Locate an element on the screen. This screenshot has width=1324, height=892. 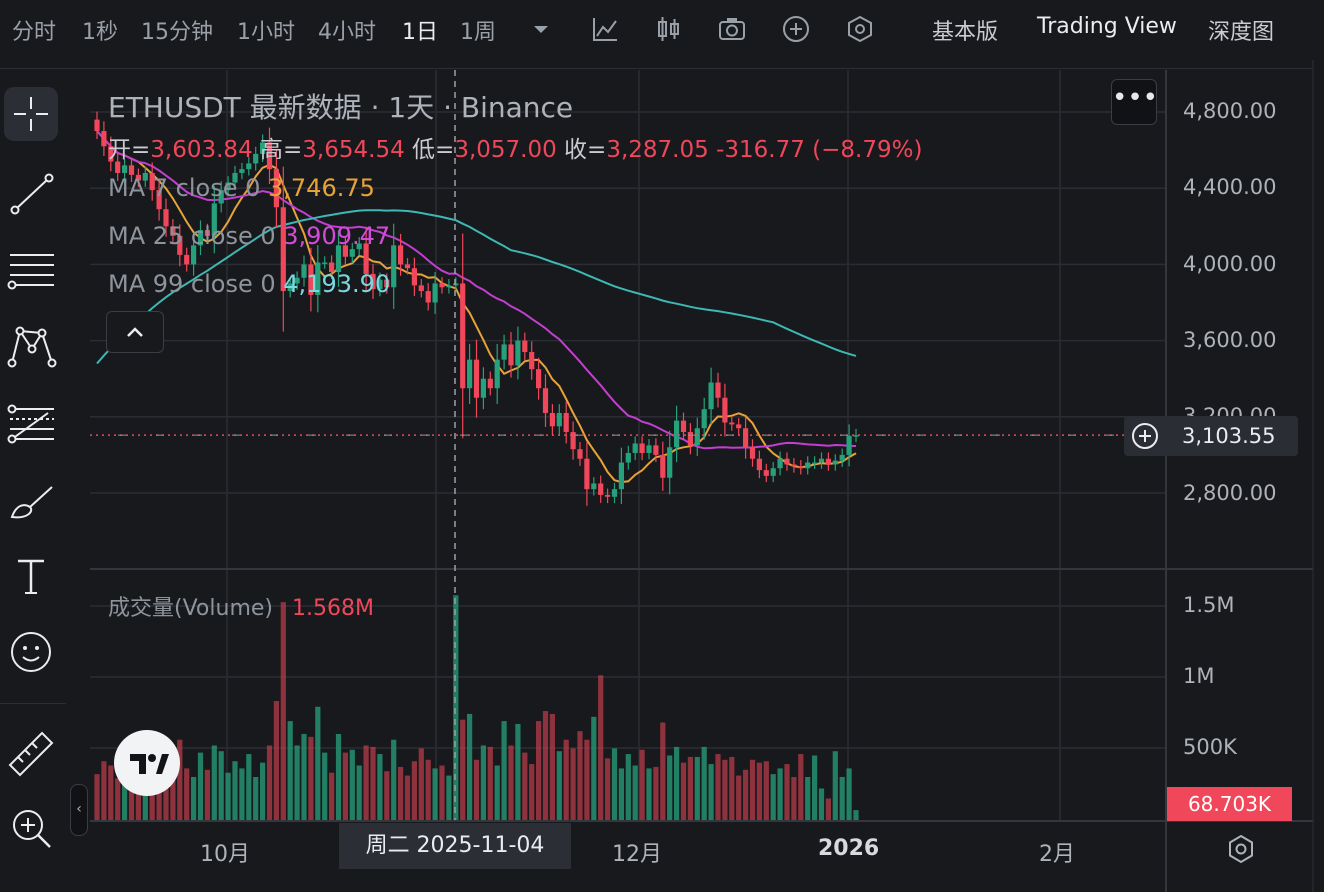
tradingview-logo is located at coordinates (147, 763).